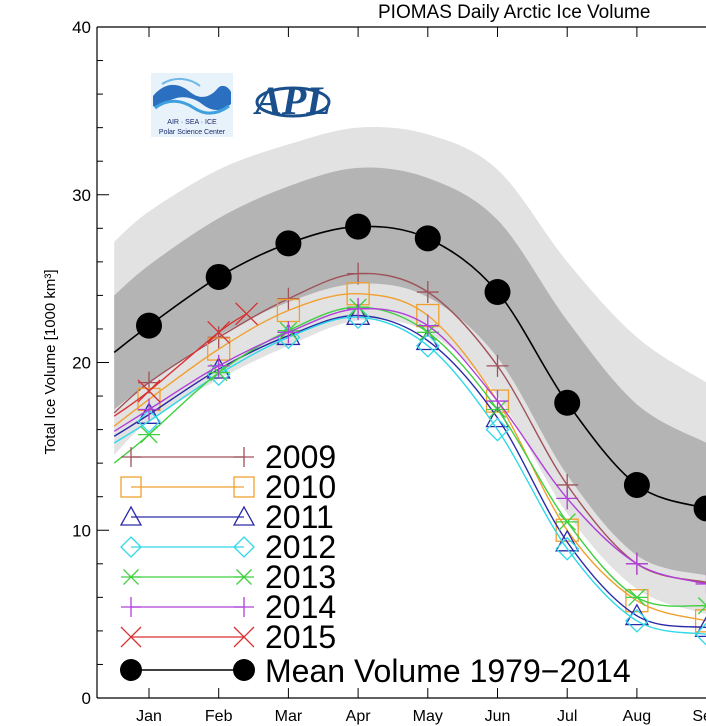 The width and height of the screenshot is (706, 726). What do you see at coordinates (228, 547) in the screenshot?
I see `legend-entry-2012: 2012` at bounding box center [228, 547].